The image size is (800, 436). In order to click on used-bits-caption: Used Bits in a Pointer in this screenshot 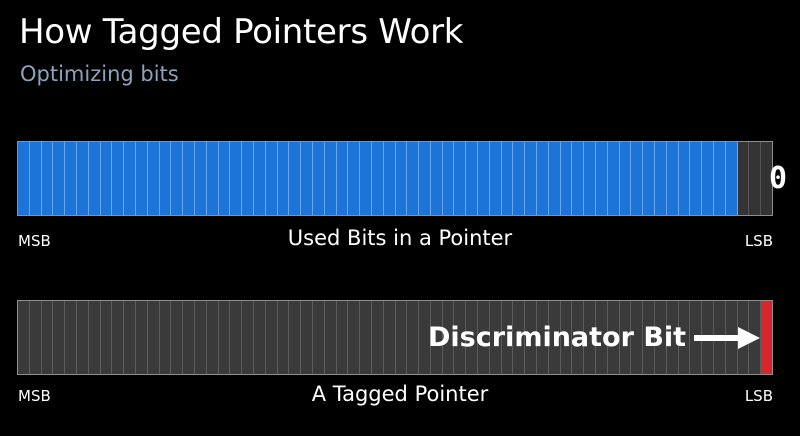, I will do `click(400, 238)`.